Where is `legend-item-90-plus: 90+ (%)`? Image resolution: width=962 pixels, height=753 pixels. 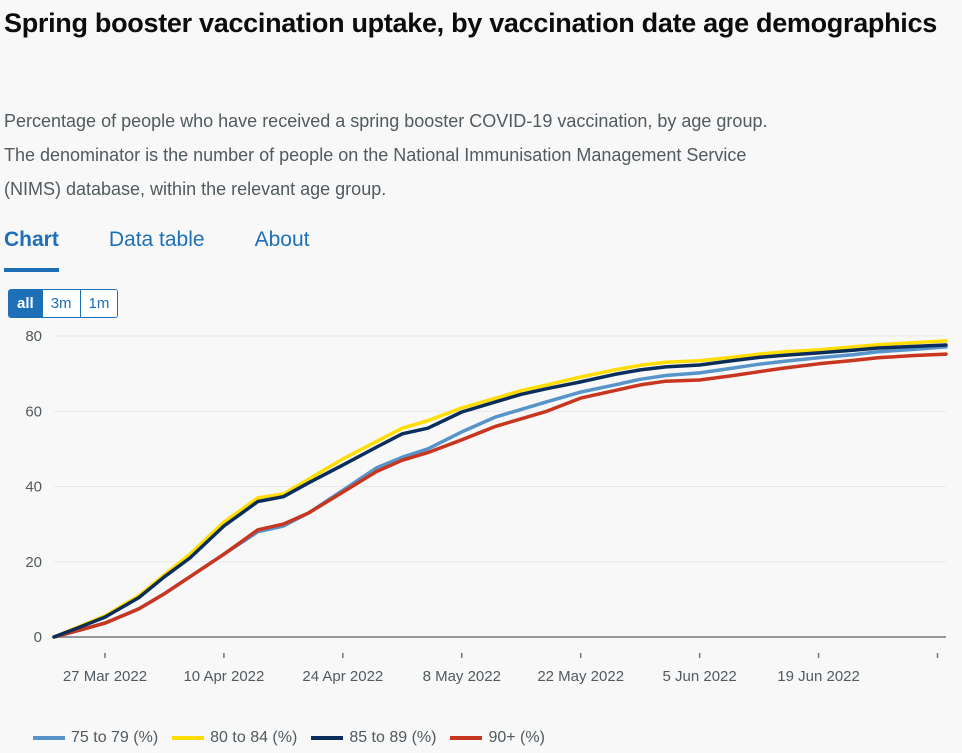 legend-item-90-plus: 90+ (%) is located at coordinates (497, 738).